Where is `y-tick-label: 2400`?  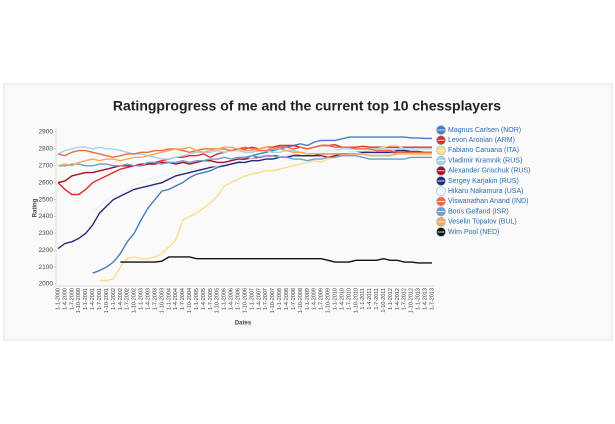
y-tick-label: 2400 is located at coordinates (46, 216).